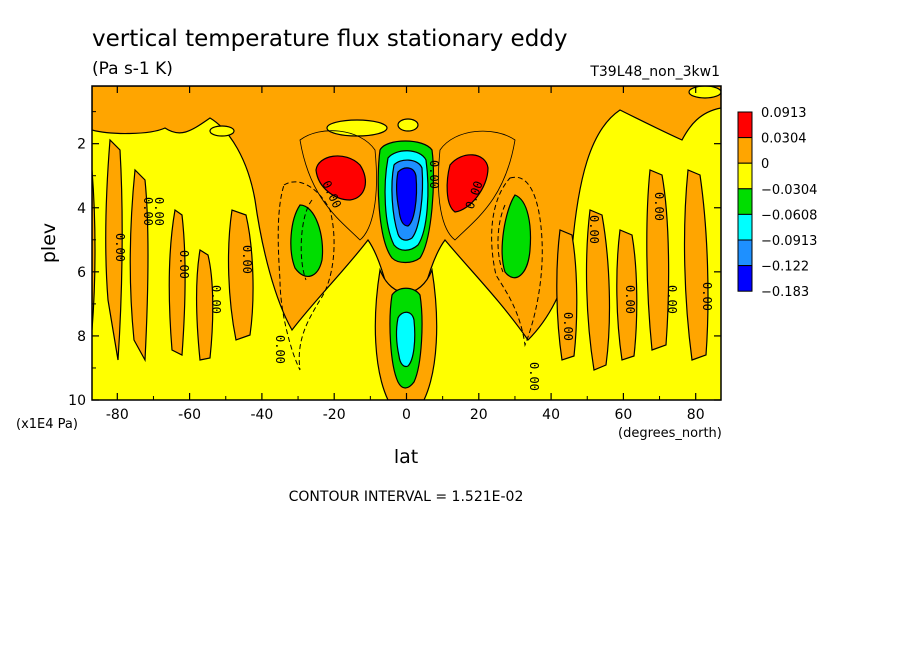 The image size is (904, 654). I want to click on sh-red-max, so click(341, 178).